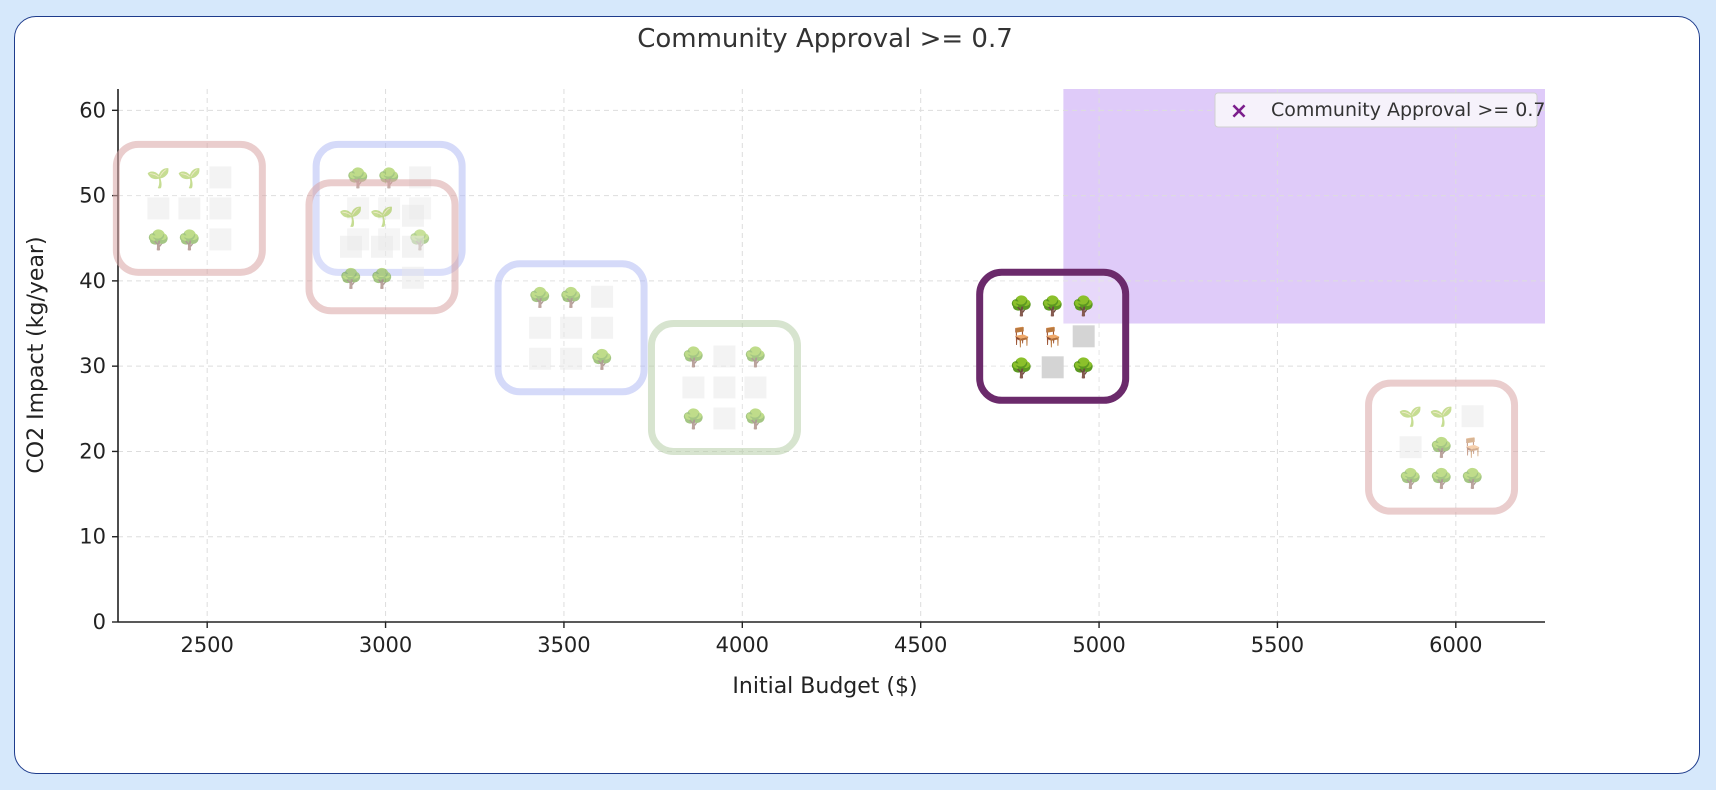  I want to click on x-tick-label: 4500, so click(920, 645).